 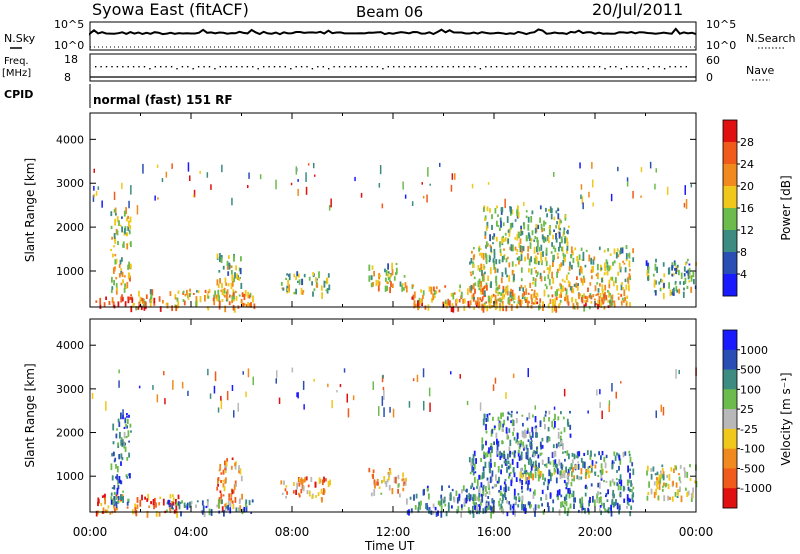 What do you see at coordinates (747, 164) in the screenshot?
I see `colorbar-tick: 24` at bounding box center [747, 164].